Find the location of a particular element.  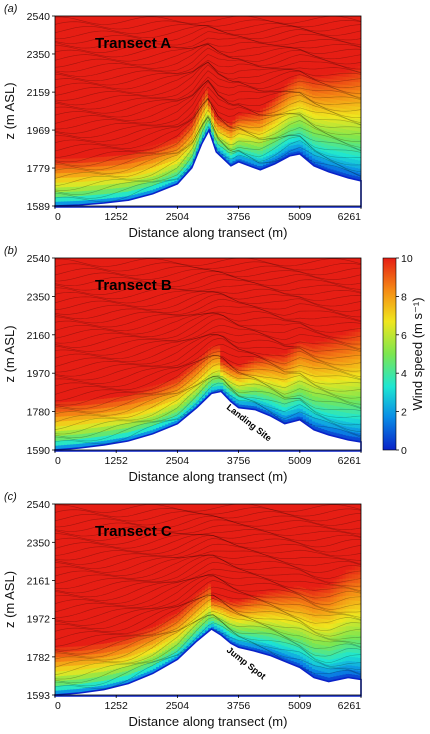

colorbar-tick-label: 10 is located at coordinates (407, 259).